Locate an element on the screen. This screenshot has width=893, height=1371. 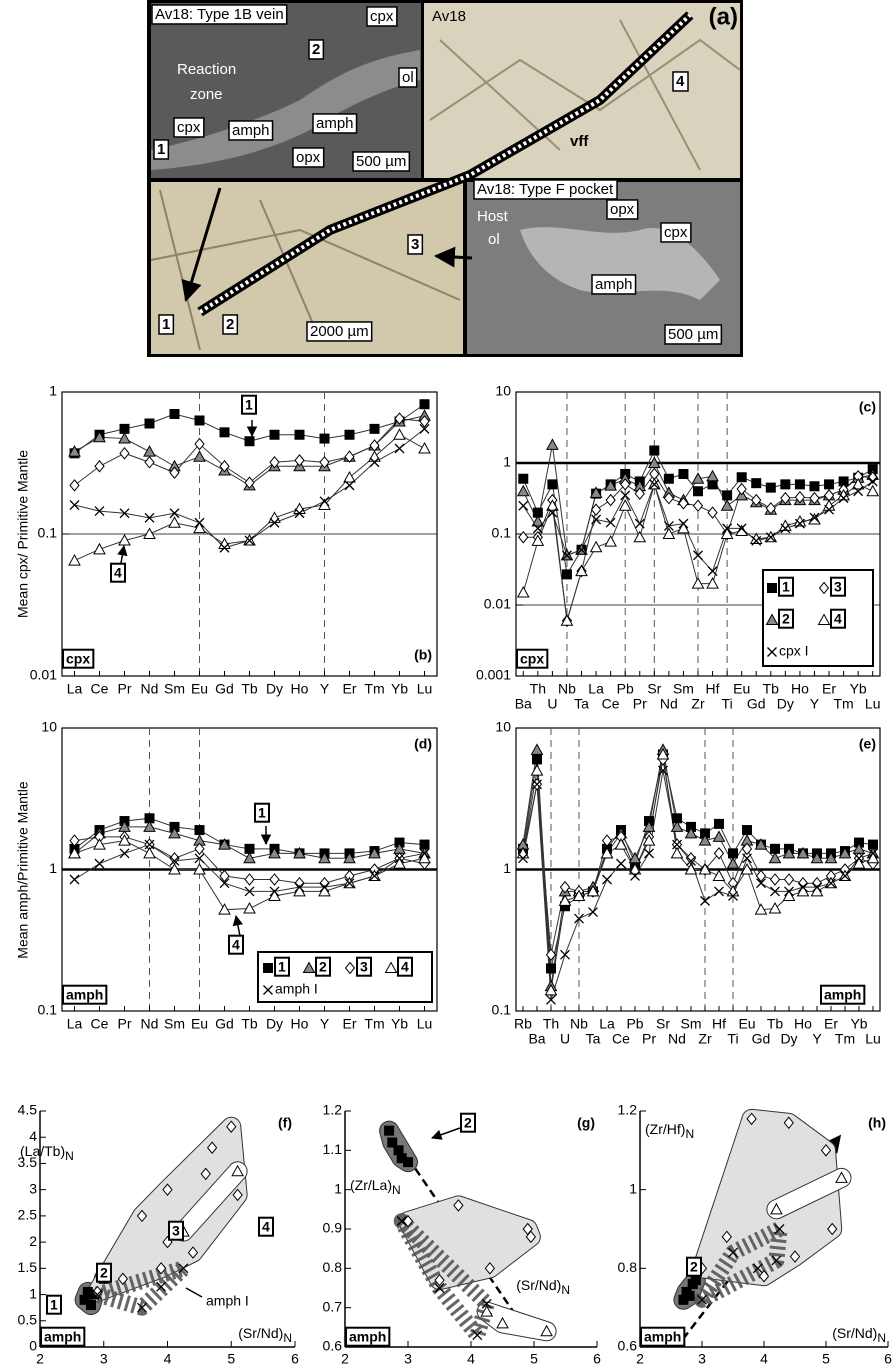
y-tick-label: 2 is located at coordinates (33, 1241).